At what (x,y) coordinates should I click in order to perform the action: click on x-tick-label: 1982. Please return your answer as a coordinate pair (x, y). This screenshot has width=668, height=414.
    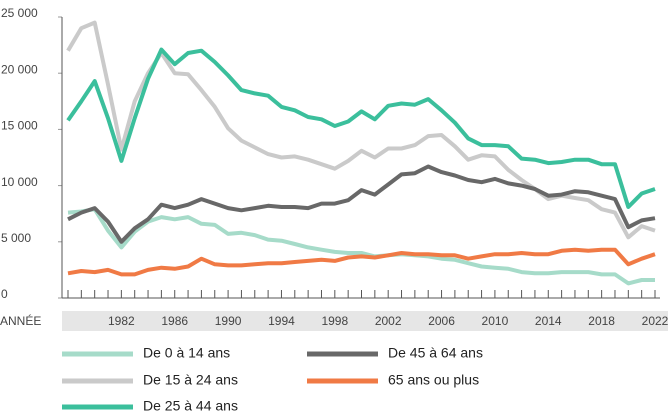
    Looking at the image, I should click on (121, 321).